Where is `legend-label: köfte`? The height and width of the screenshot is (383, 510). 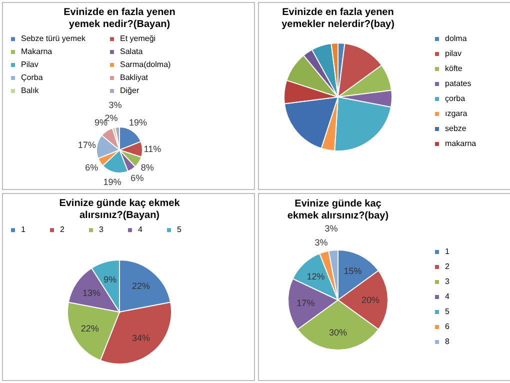
legend-label: köfte is located at coordinates (454, 68).